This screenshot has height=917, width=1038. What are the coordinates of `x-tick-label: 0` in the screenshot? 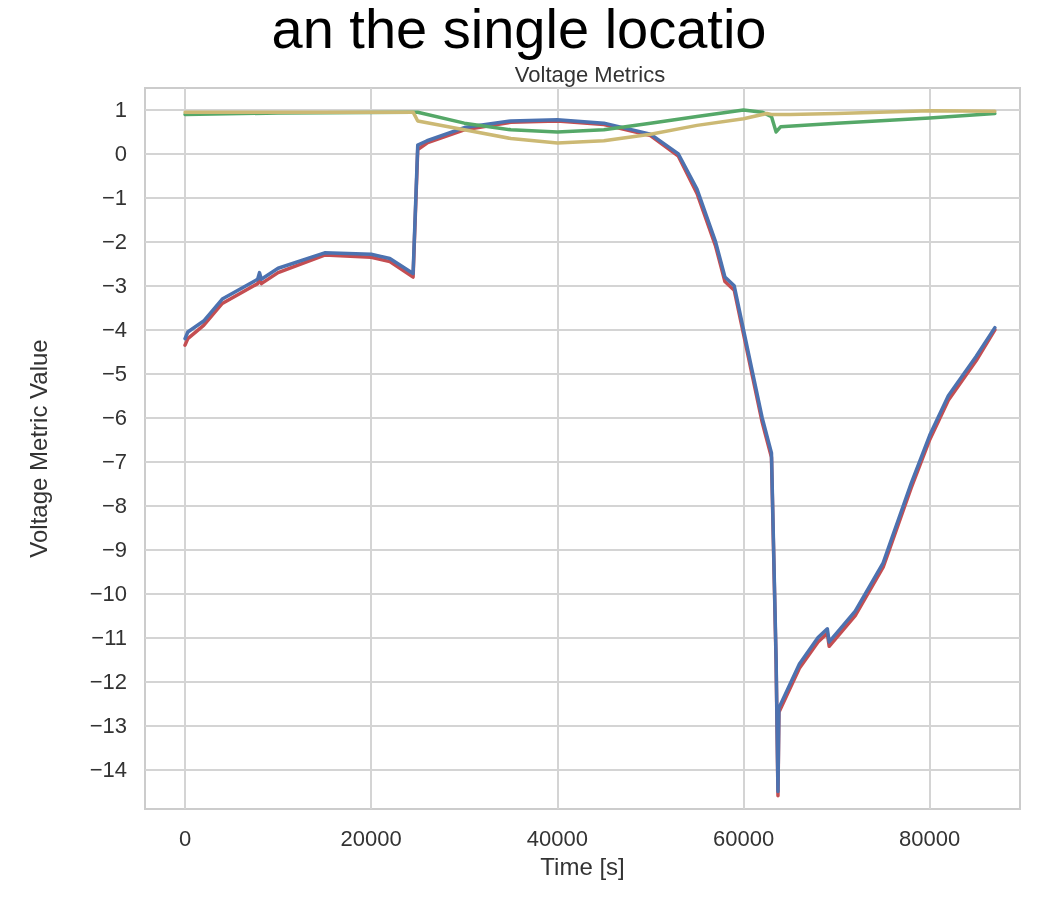 It's located at (185, 838).